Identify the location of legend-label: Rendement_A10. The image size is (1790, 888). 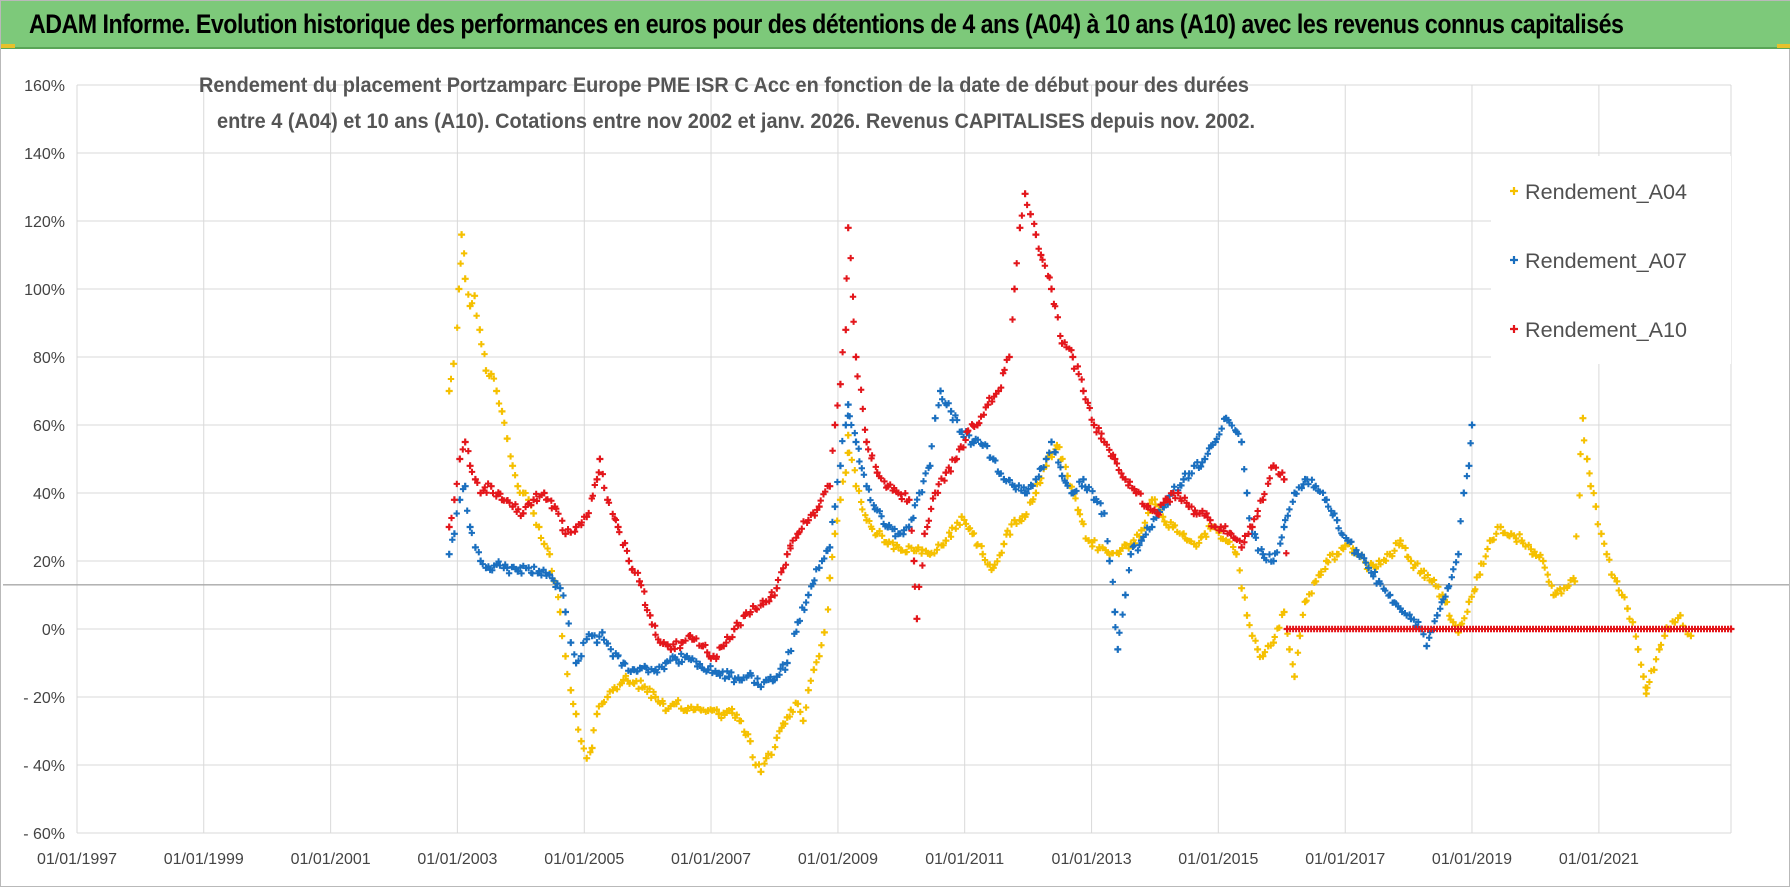
(1606, 330).